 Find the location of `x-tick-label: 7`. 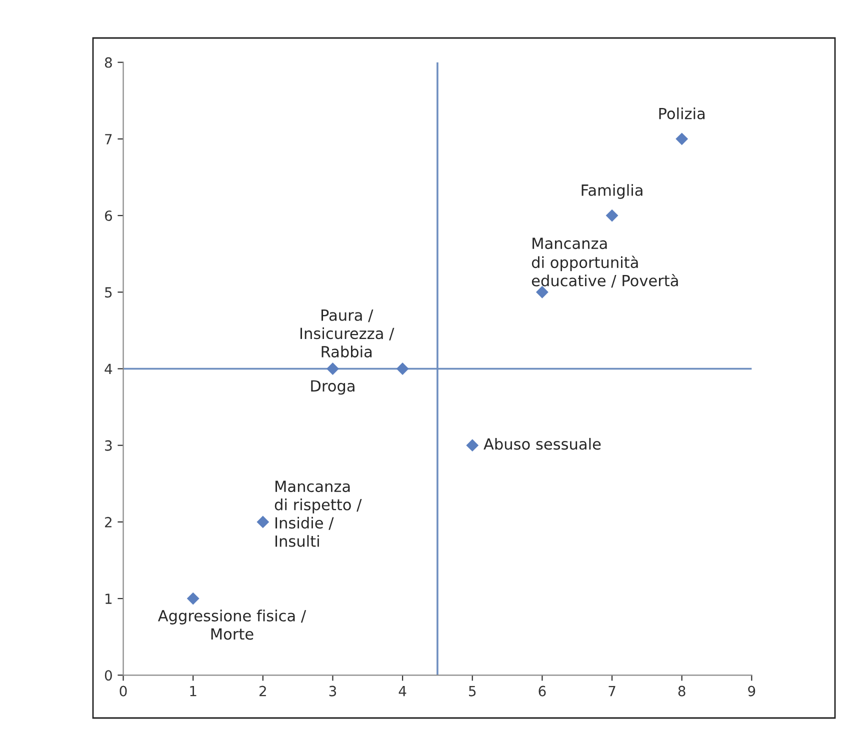

x-tick-label: 7 is located at coordinates (612, 691).